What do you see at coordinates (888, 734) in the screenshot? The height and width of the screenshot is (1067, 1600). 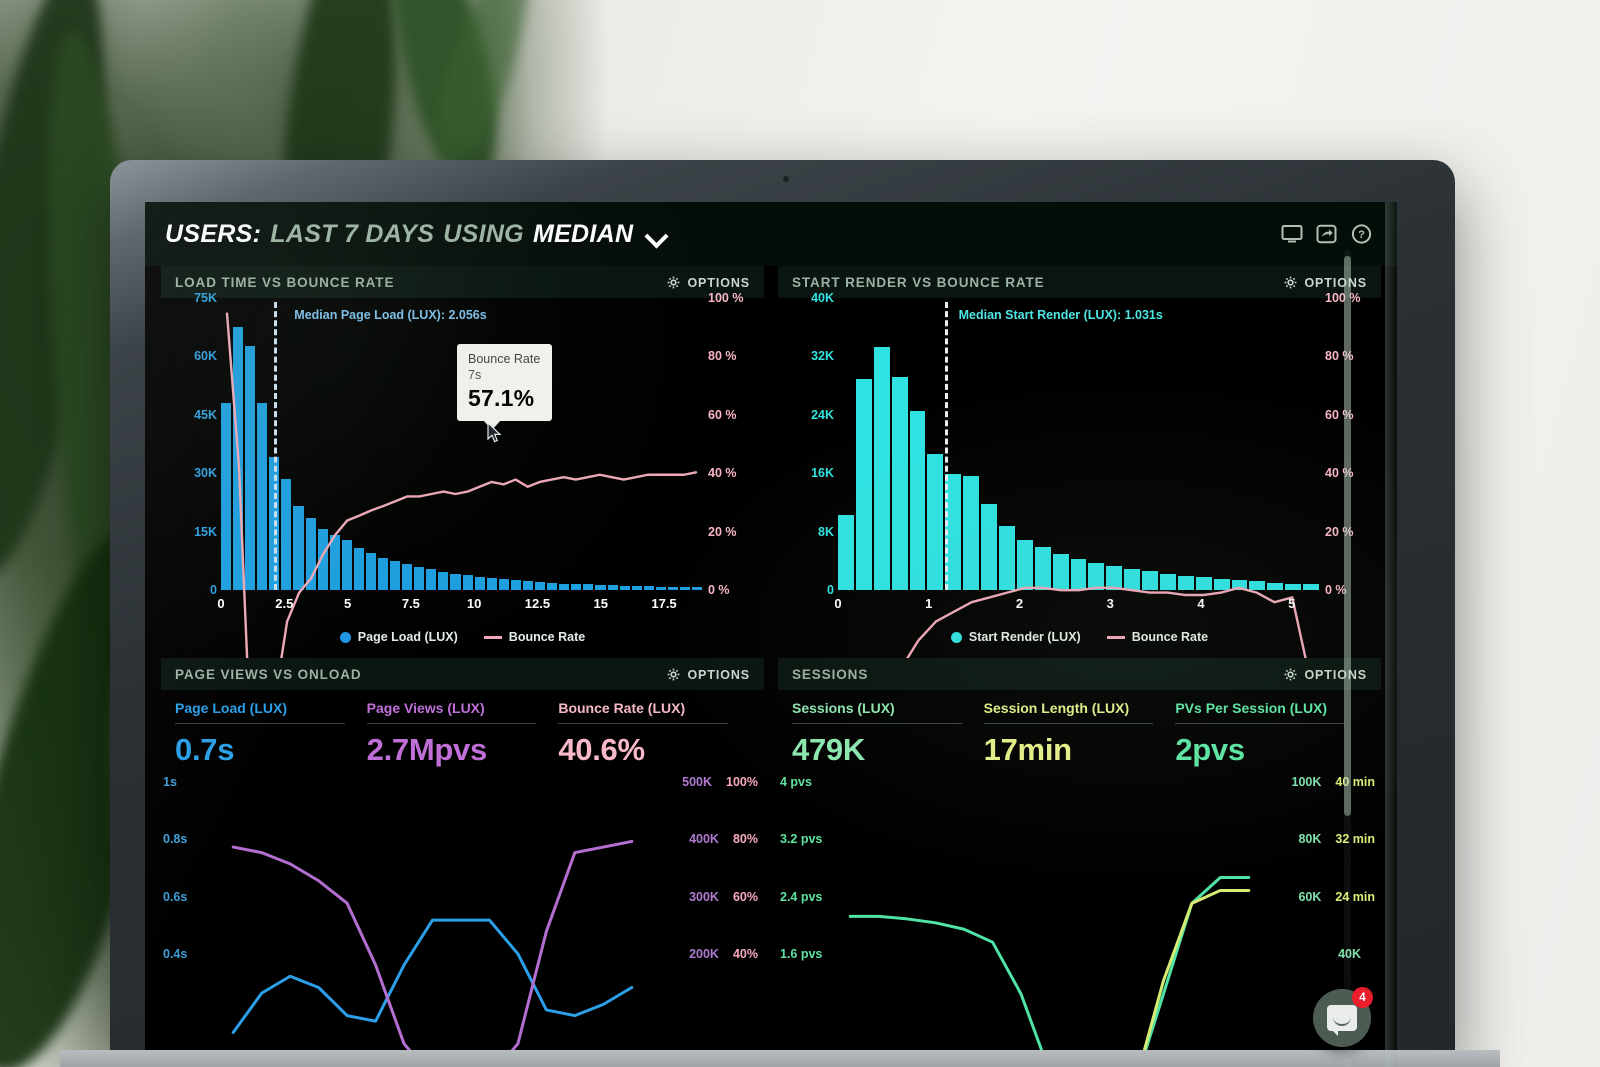 I see `kpi-card: Sessions (LUX) 479K` at bounding box center [888, 734].